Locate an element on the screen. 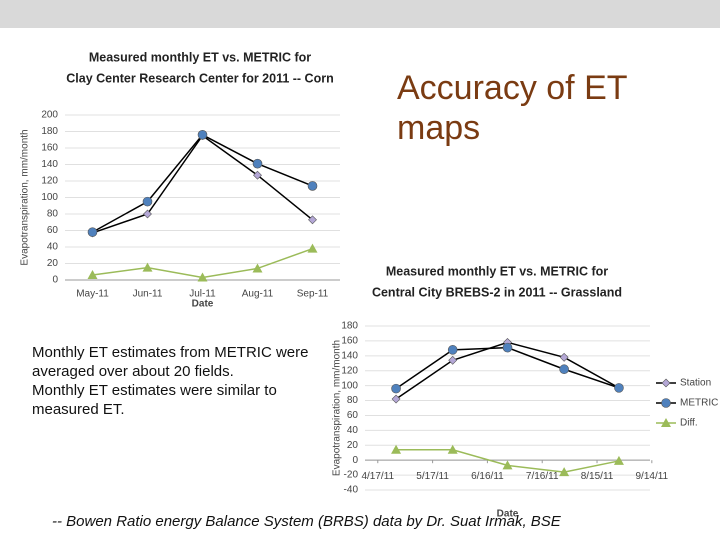  x-tick-label: Sep-11 is located at coordinates (313, 294).